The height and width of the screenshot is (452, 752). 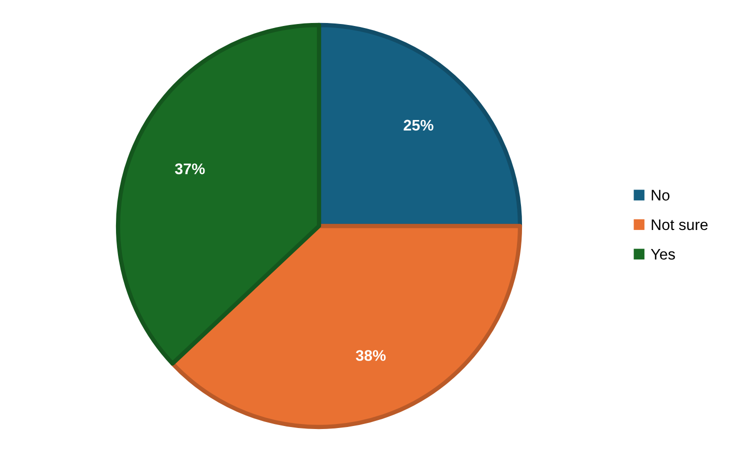 What do you see at coordinates (189, 168) in the screenshot?
I see `data-label: 37%` at bounding box center [189, 168].